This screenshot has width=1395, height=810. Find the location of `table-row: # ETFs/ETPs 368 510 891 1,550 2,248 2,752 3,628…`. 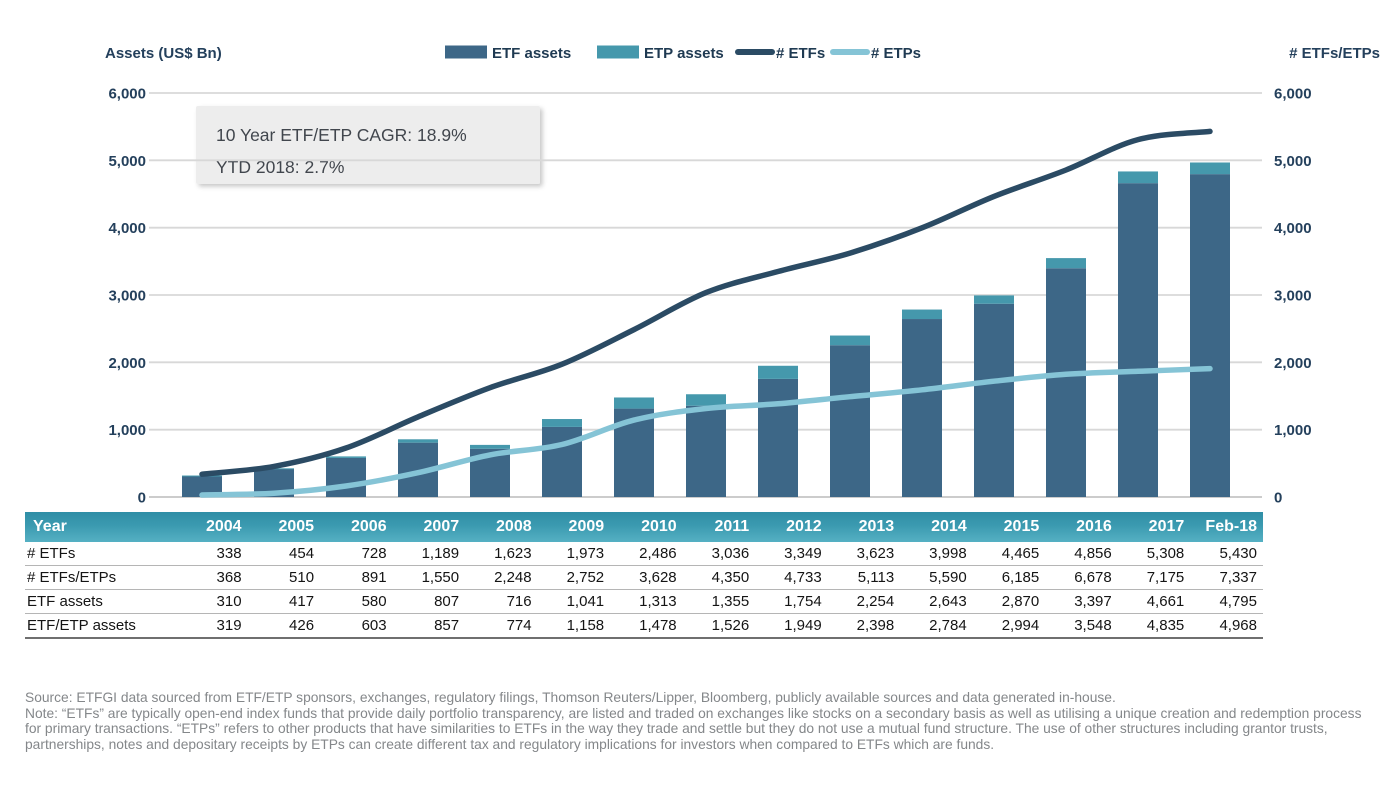

table-row: # ETFs/ETPs 368 510 891 1,550 2,248 2,752 3,628… is located at coordinates (644, 577).